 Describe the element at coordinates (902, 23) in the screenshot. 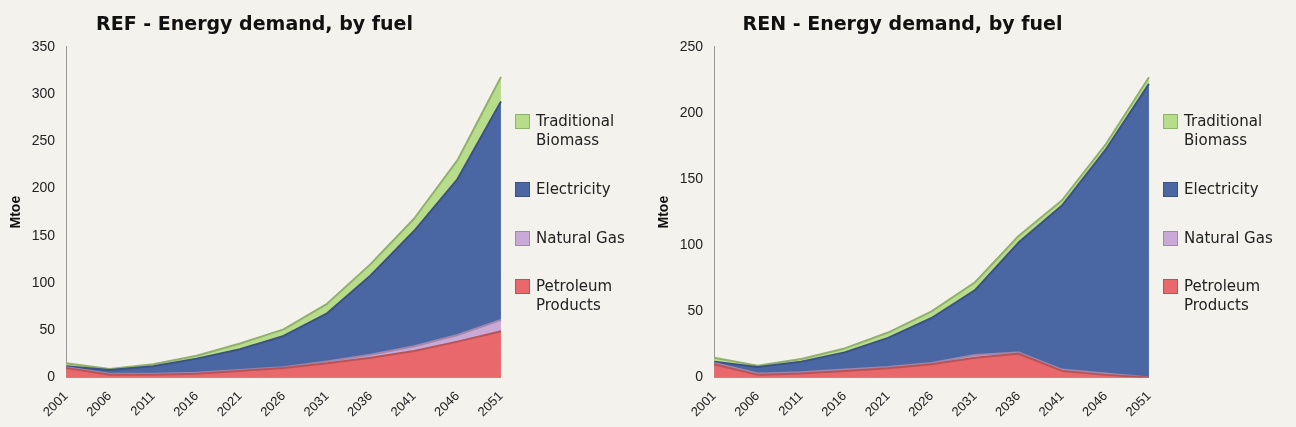

I see `chart-title: REN - Energy demand, by fuel` at that location.